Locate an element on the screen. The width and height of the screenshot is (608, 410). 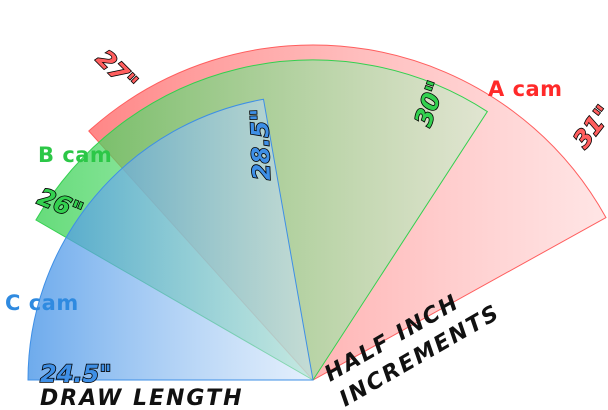
a-cam-start-label: 27" is located at coordinates (117, 70).